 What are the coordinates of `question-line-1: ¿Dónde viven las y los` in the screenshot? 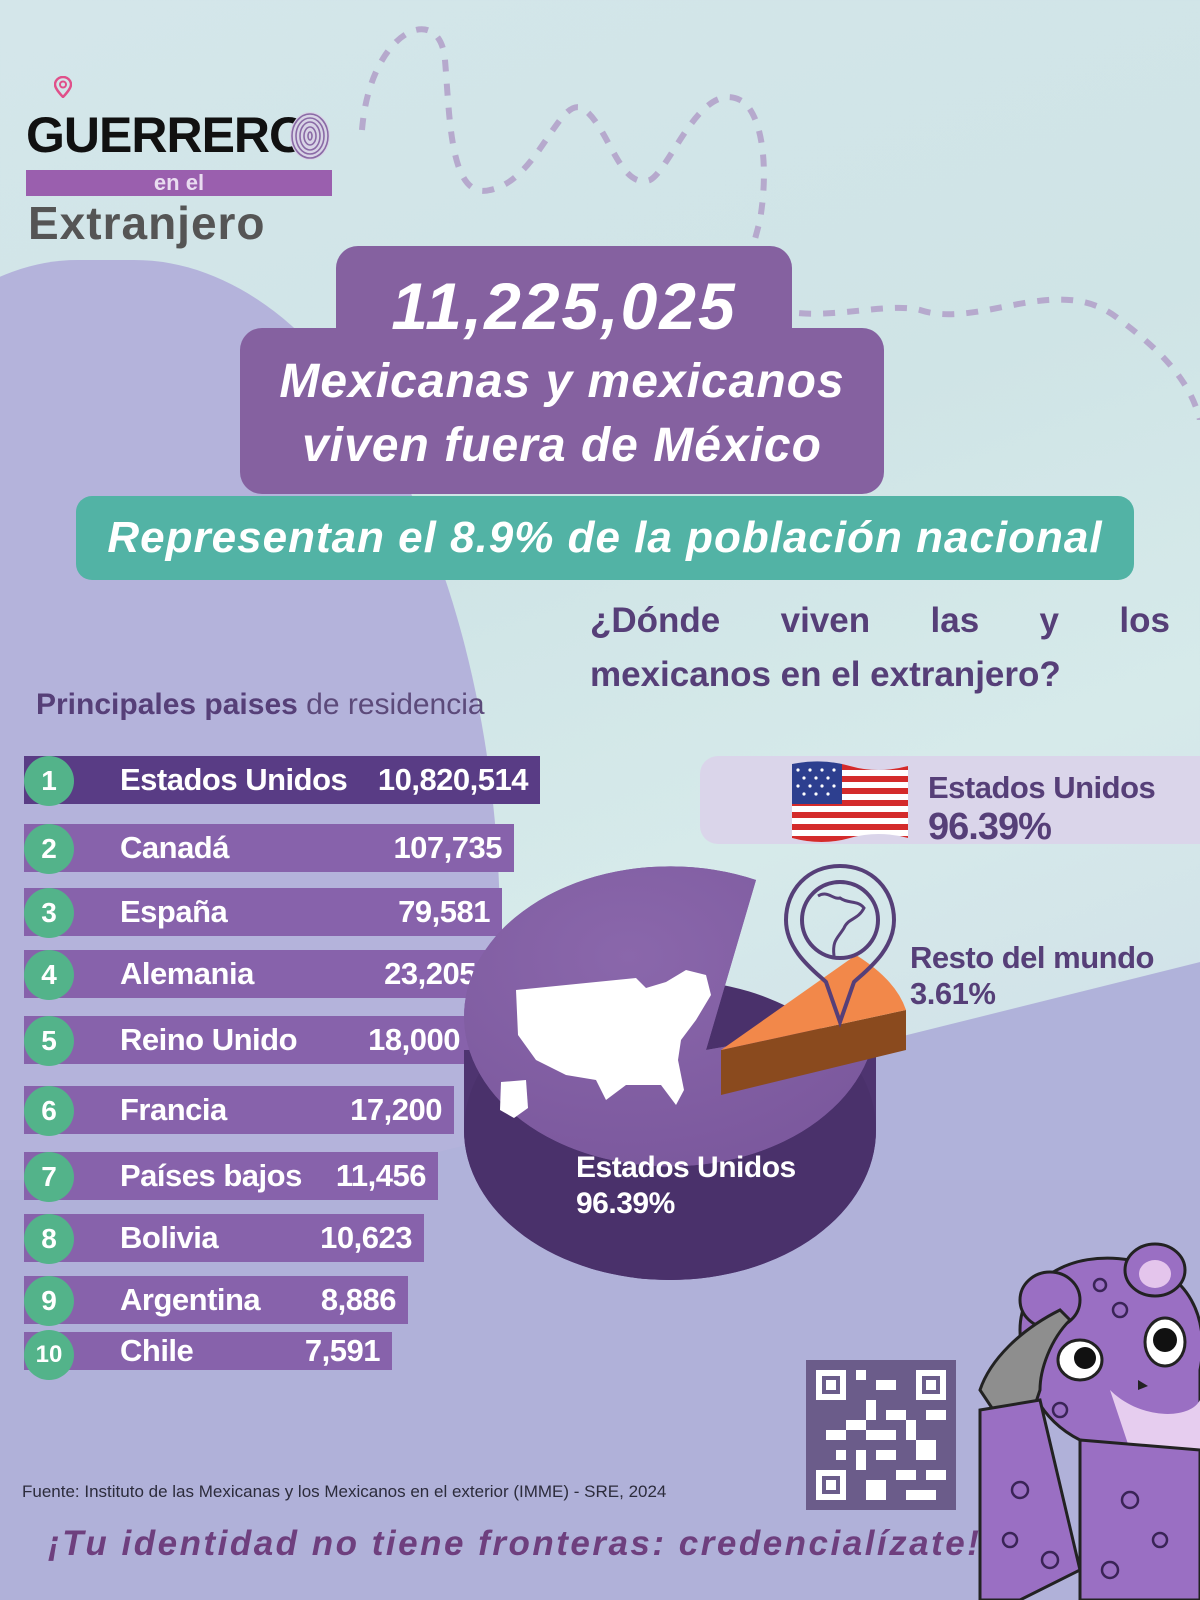 It's located at (880, 620).